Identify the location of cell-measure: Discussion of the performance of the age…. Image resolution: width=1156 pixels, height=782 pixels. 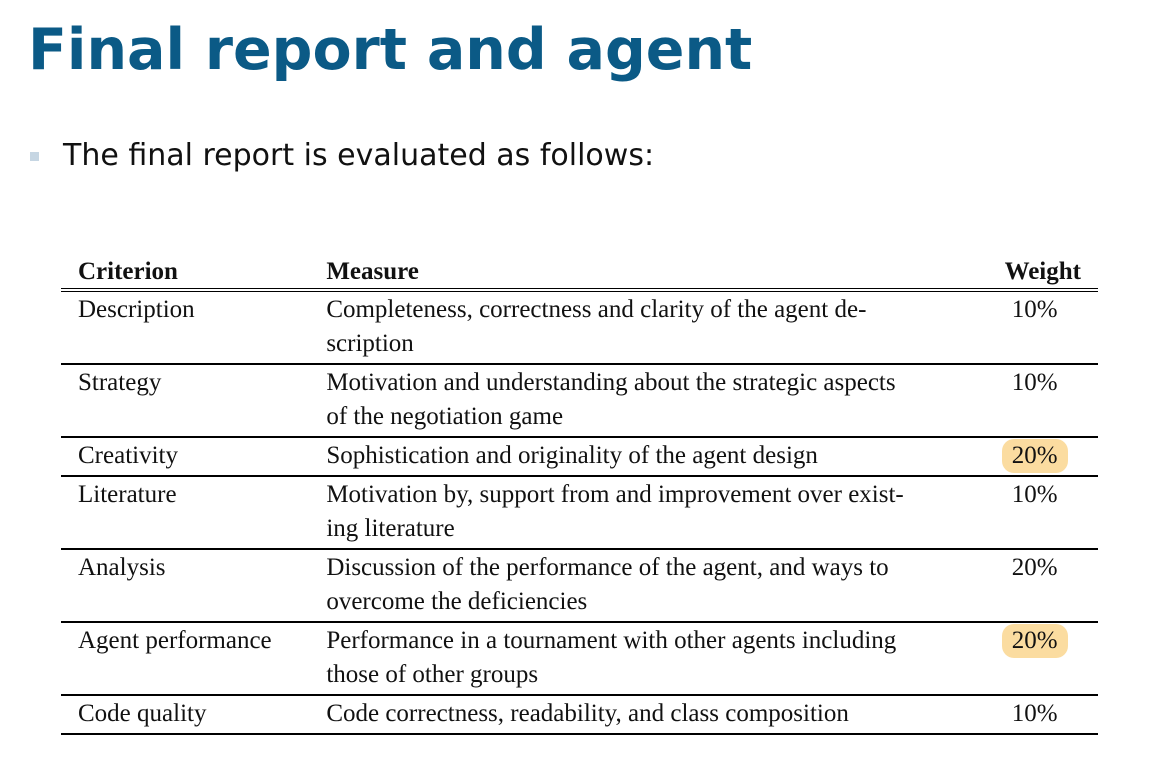
(607, 584).